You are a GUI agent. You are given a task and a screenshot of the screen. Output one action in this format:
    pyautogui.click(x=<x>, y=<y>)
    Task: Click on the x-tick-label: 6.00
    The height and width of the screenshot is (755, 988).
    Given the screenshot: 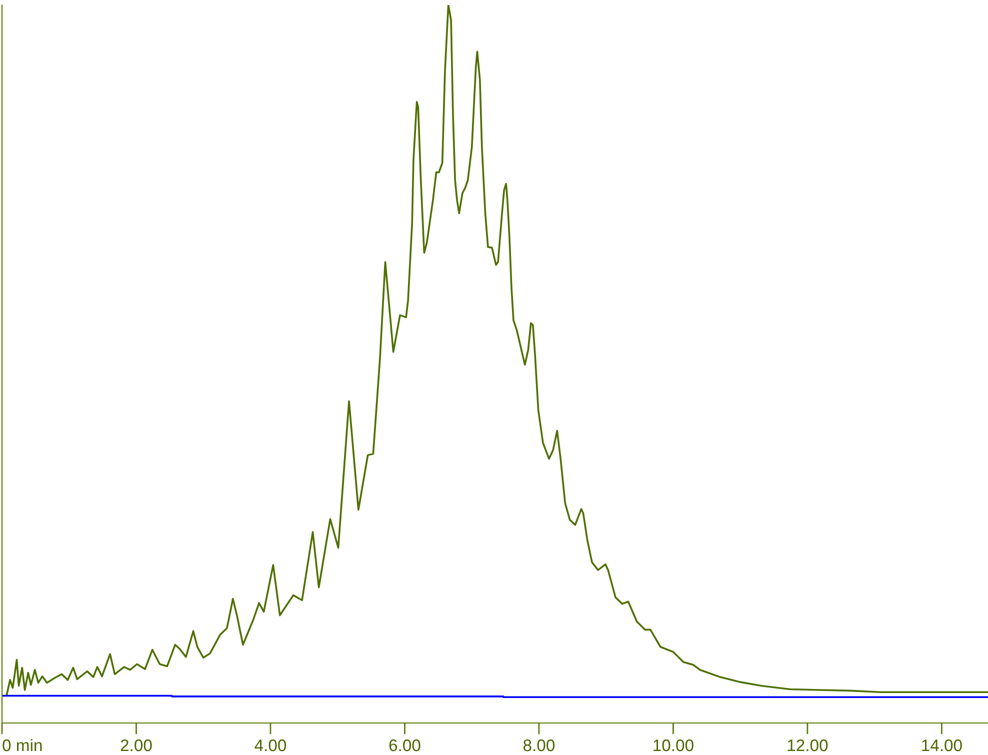 What is the action you would take?
    pyautogui.click(x=404, y=745)
    